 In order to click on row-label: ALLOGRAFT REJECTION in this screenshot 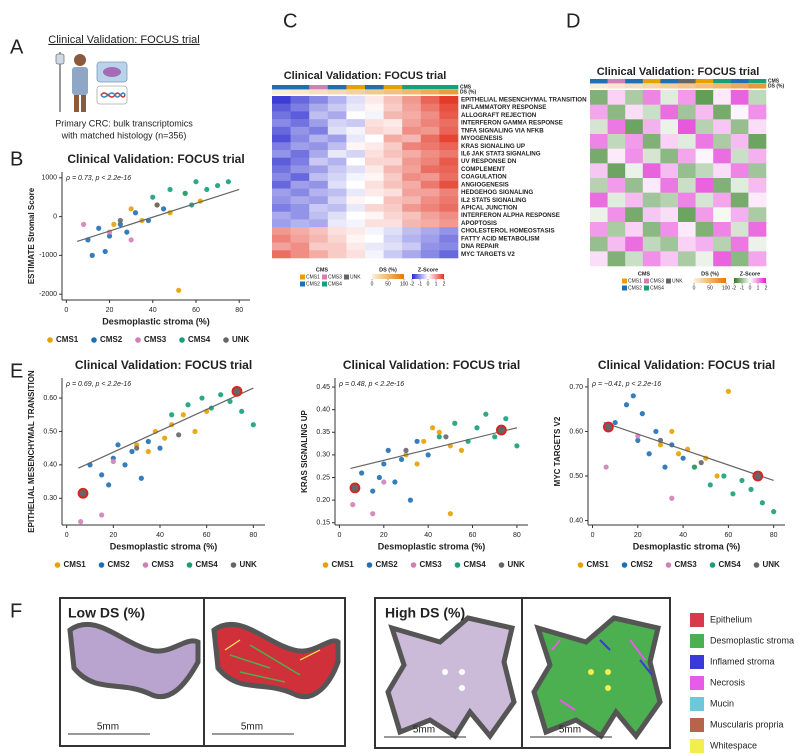, I will do `click(499, 115)`.